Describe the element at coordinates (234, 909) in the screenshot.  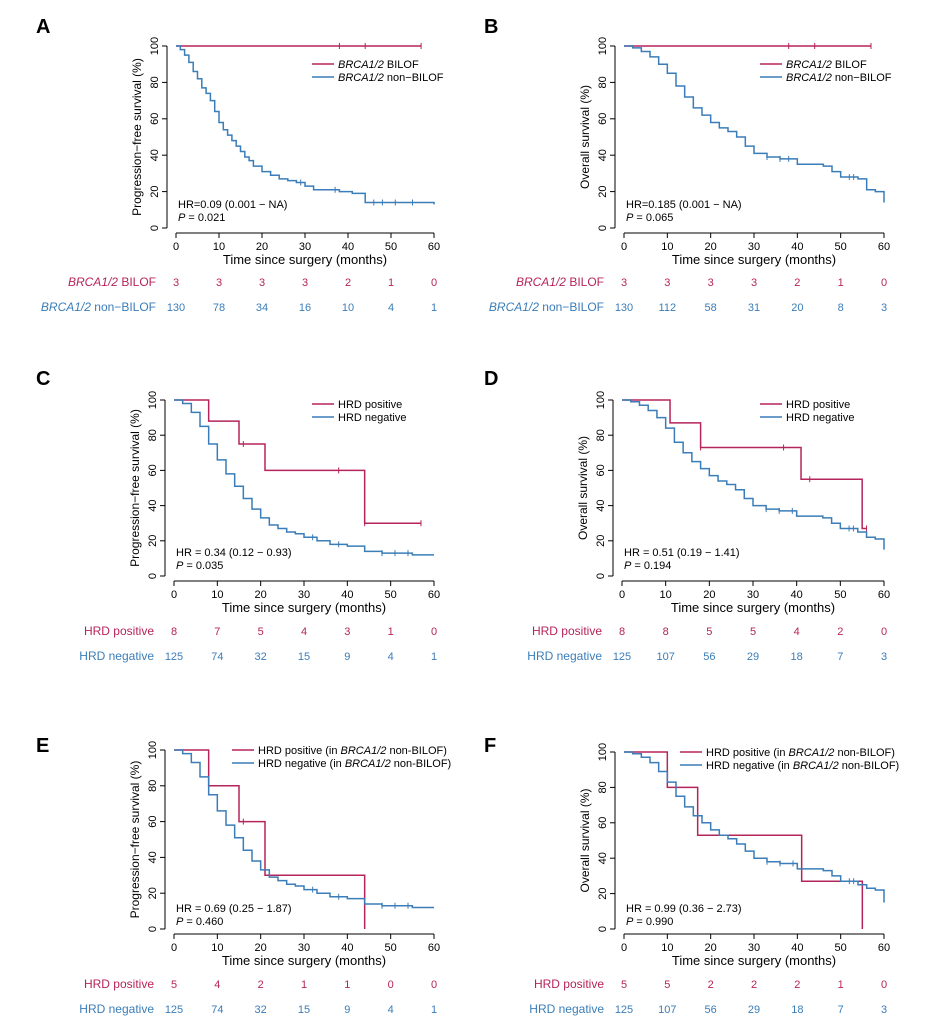
I see `hazard-ratio-text: HR = 0.69 (0.25 − 1.87)` at that location.